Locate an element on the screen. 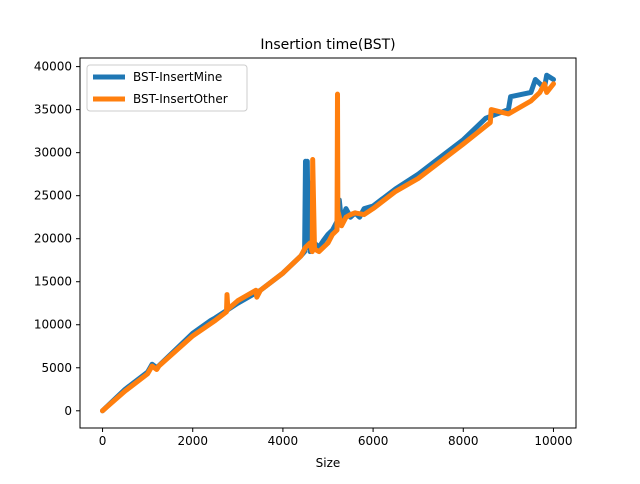 This screenshot has height=484, width=640. x-axis-label: Size is located at coordinates (328, 463).